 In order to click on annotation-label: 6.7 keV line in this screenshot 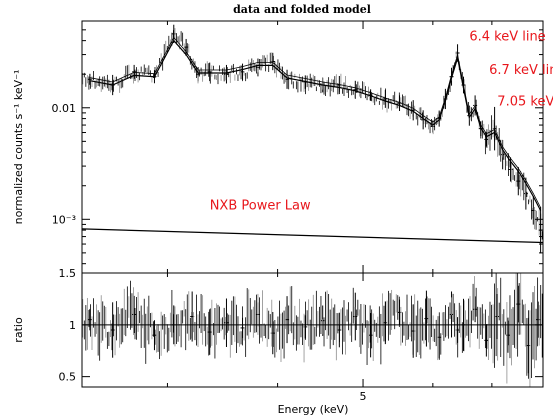, I will do `click(521, 70)`.